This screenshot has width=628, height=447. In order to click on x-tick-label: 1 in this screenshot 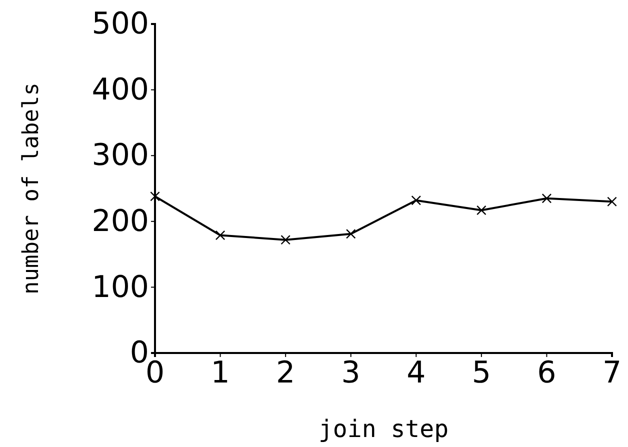, I will do `click(220, 372)`.